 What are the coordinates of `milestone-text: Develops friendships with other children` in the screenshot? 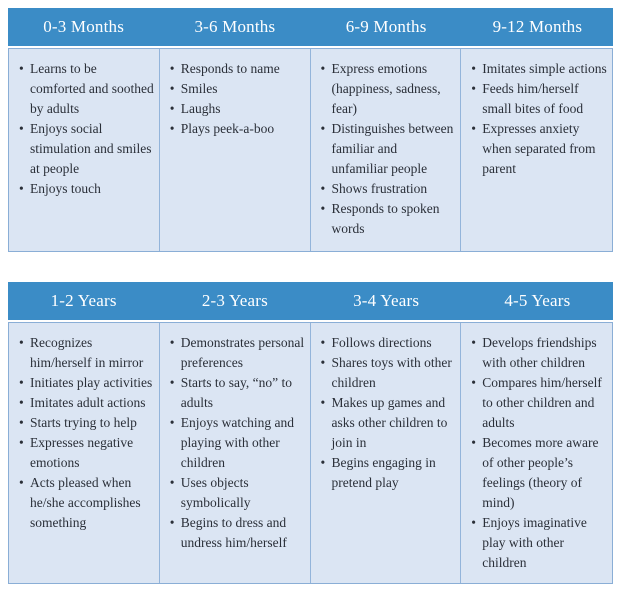 It's located at (539, 352).